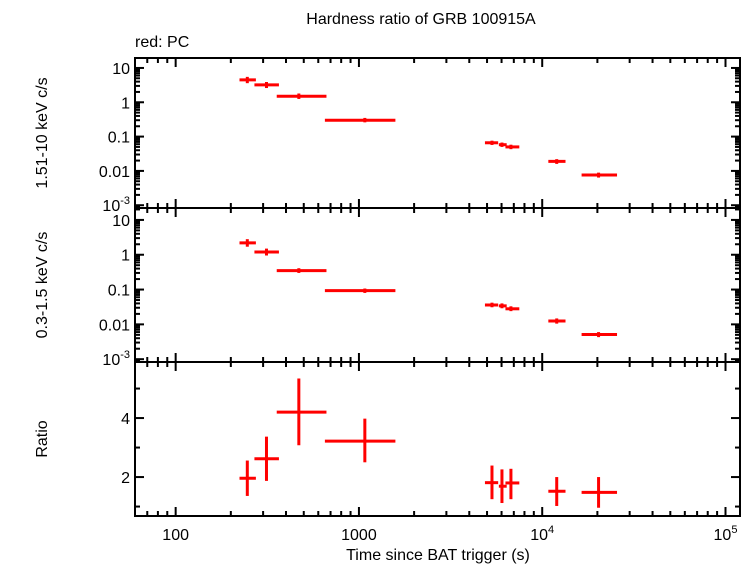  I want to click on x-tick-label: 1000, so click(359, 535).